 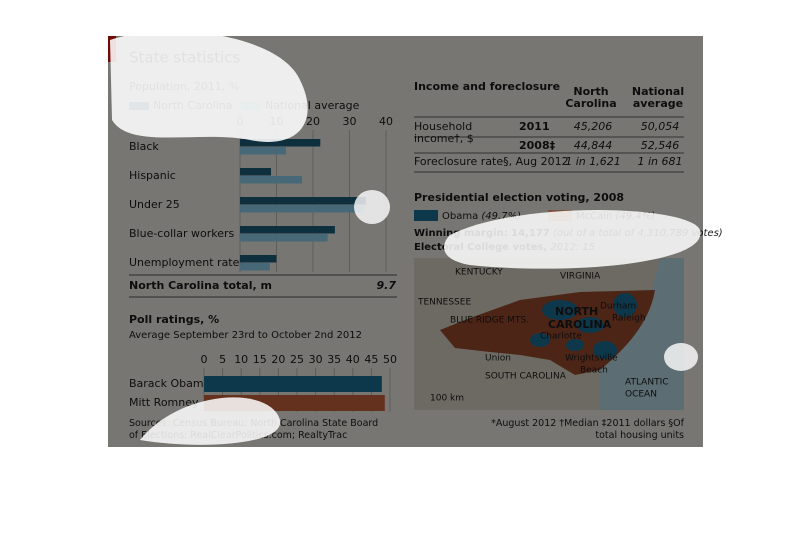 What do you see at coordinates (193, 105) in the screenshot?
I see `legend-label: North Carolina` at bounding box center [193, 105].